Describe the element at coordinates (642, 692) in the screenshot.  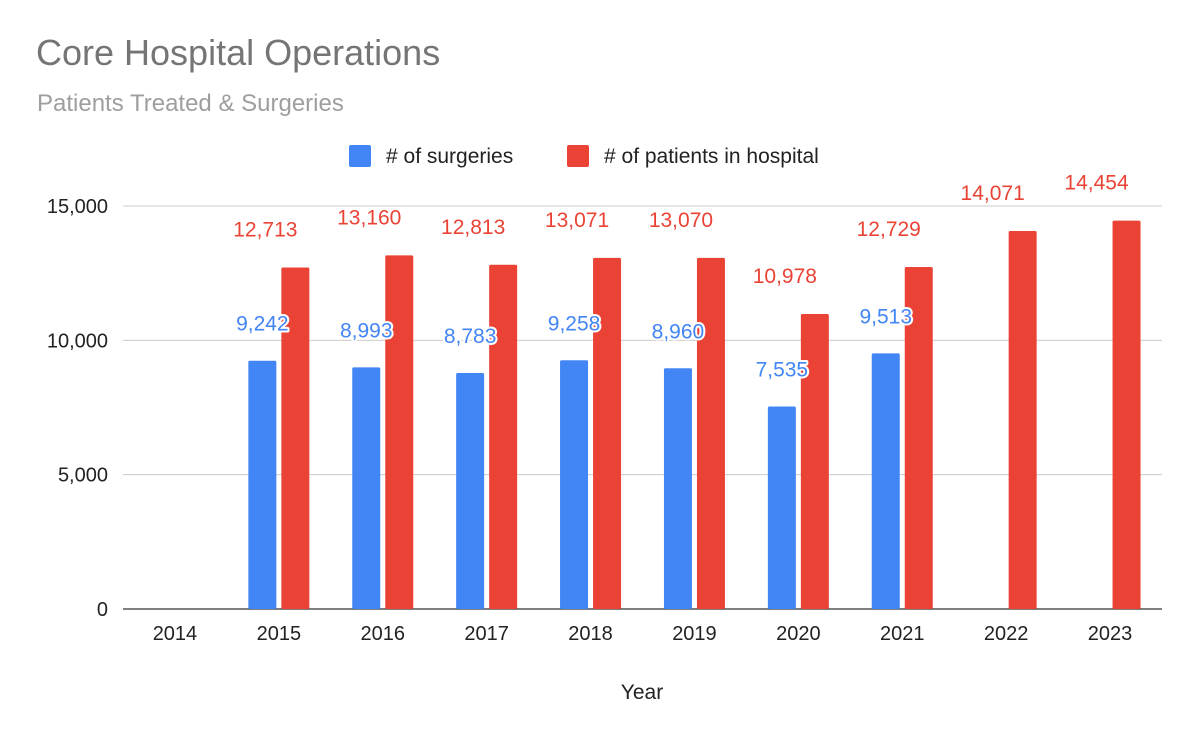
I see `x-axis-title: Year` at that location.